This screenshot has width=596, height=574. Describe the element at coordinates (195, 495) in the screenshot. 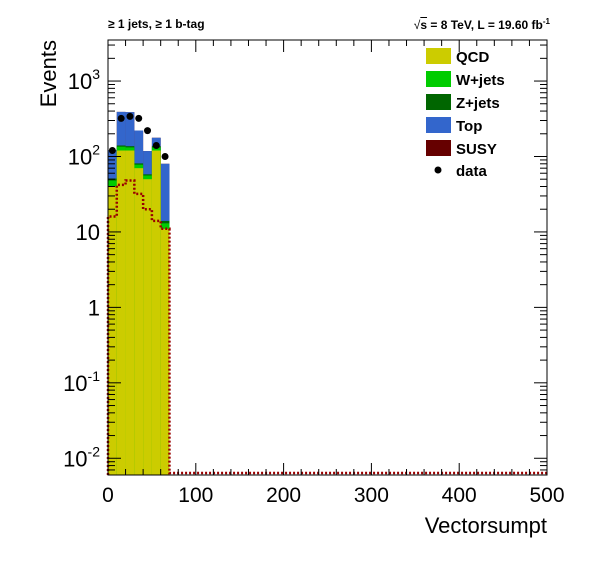

I see `x-tick-label-1: 100` at that location.